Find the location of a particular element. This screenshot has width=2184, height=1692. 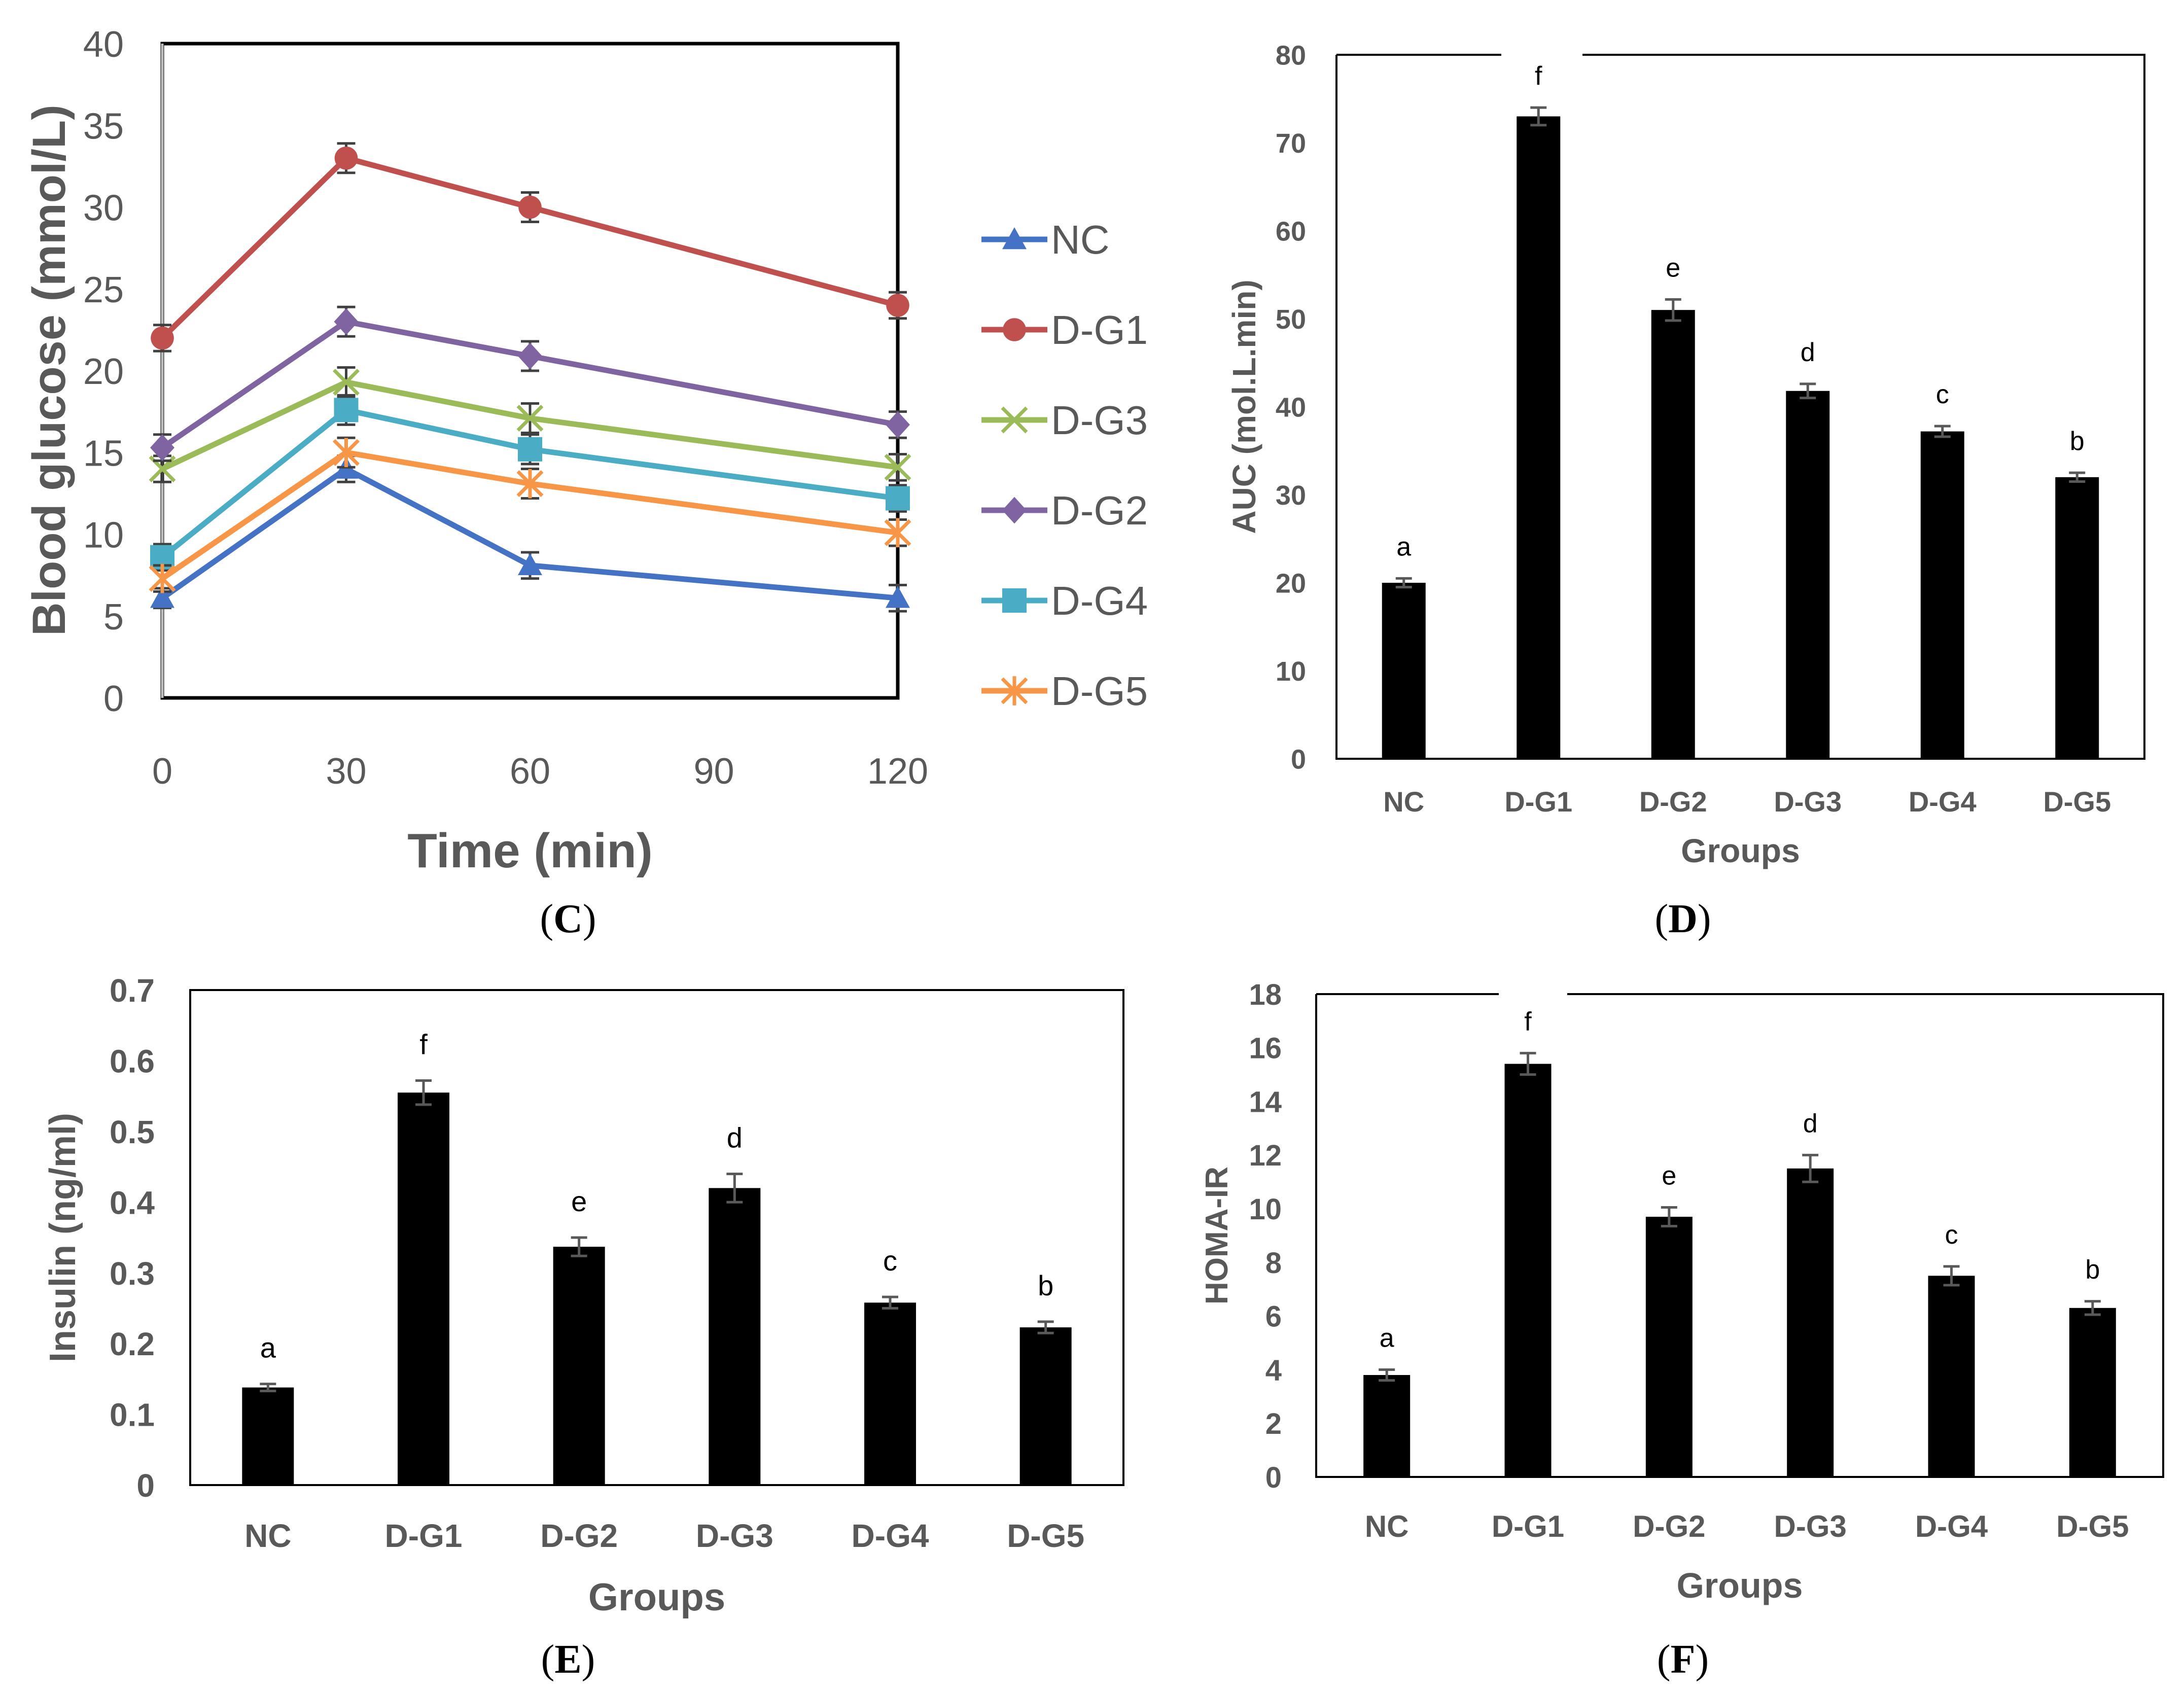

y-tick-label-e-0-3: 0.3 is located at coordinates (132, 1273).